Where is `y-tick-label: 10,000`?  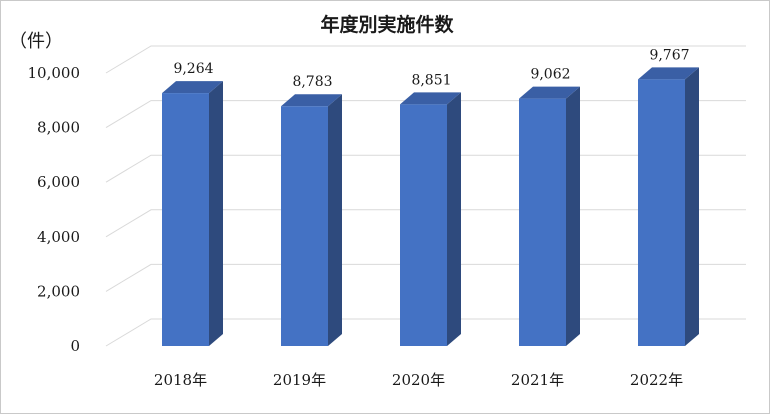 y-tick-label: 10,000 is located at coordinates (54, 73).